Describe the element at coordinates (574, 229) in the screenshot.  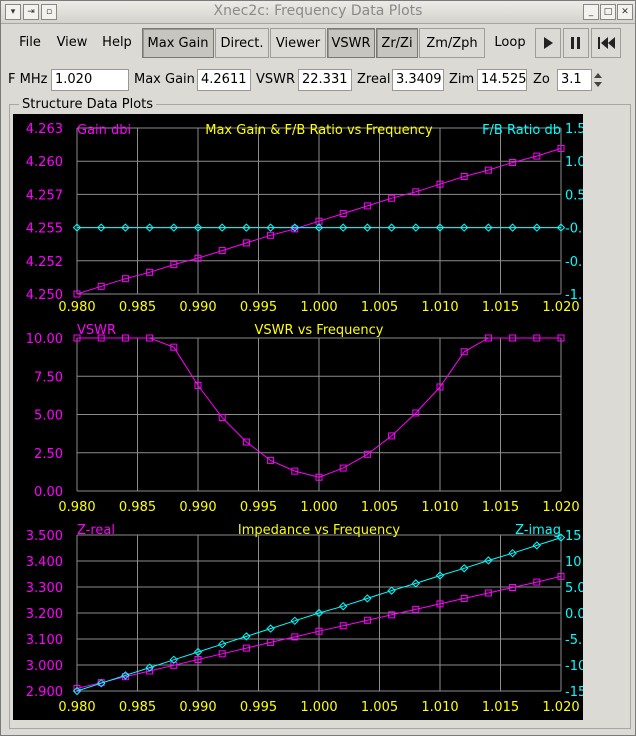
I see `y-tick-label-right: -0.000` at that location.